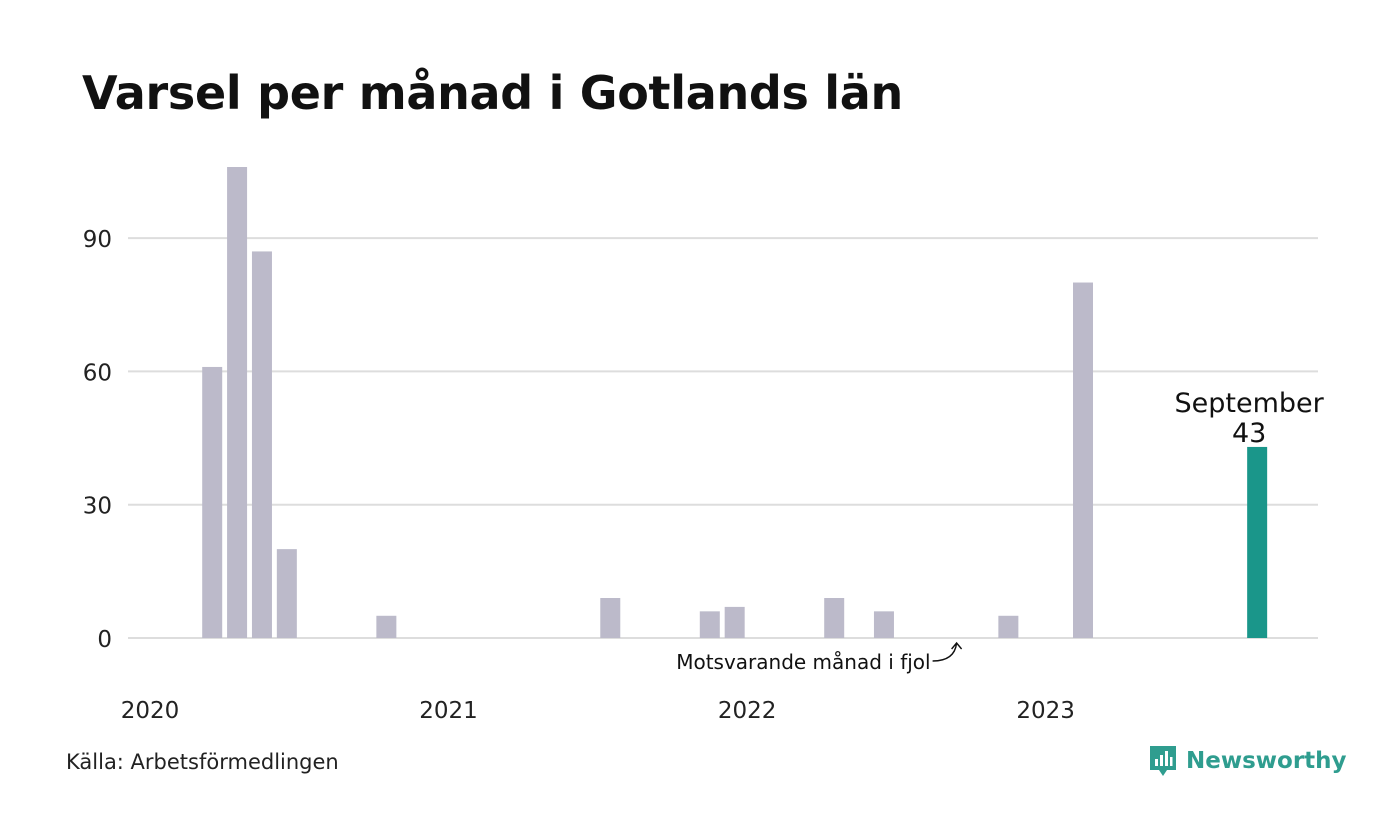 The height and width of the screenshot is (840, 1400). Describe the element at coordinates (104, 640) in the screenshot. I see `y-tick-label: 0` at that location.